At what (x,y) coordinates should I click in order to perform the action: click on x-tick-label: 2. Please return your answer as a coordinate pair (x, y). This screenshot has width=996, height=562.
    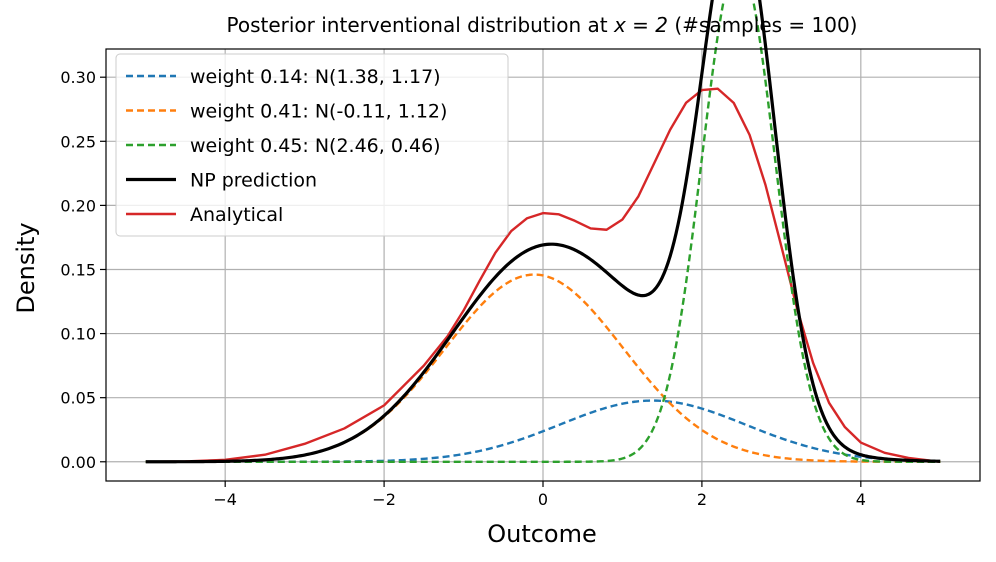
    Looking at the image, I should click on (702, 499).